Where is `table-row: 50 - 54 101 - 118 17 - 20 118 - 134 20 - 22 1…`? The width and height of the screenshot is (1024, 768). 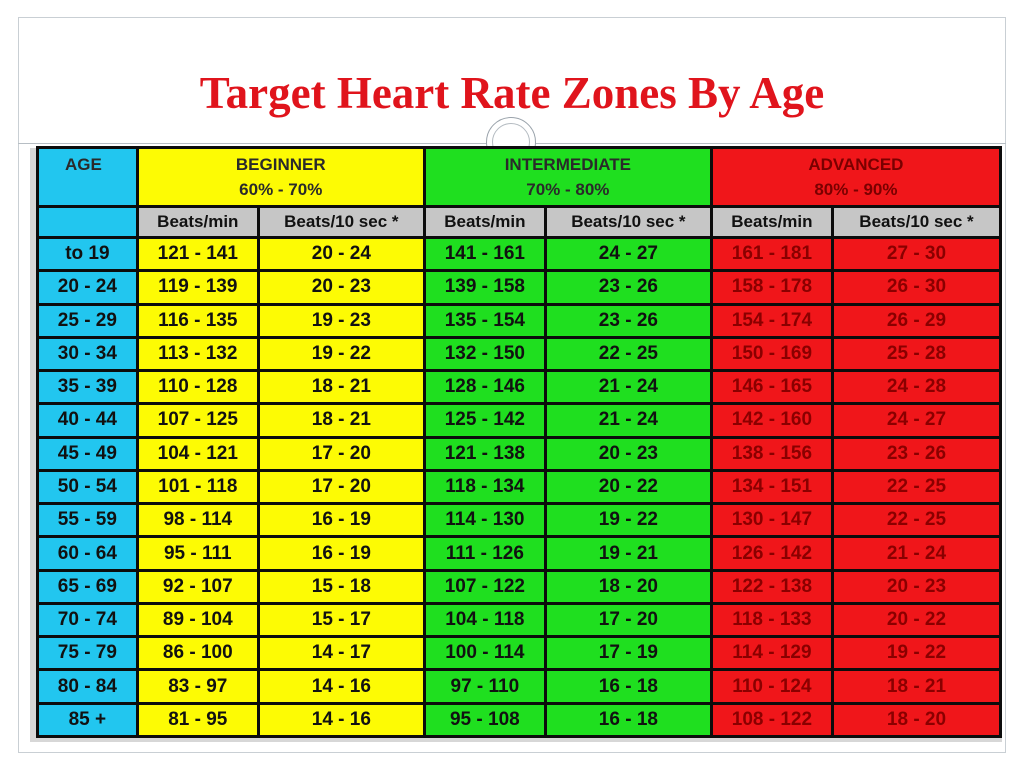 table-row: 50 - 54 101 - 118 17 - 20 118 - 134 20 - 22 1… is located at coordinates (519, 487).